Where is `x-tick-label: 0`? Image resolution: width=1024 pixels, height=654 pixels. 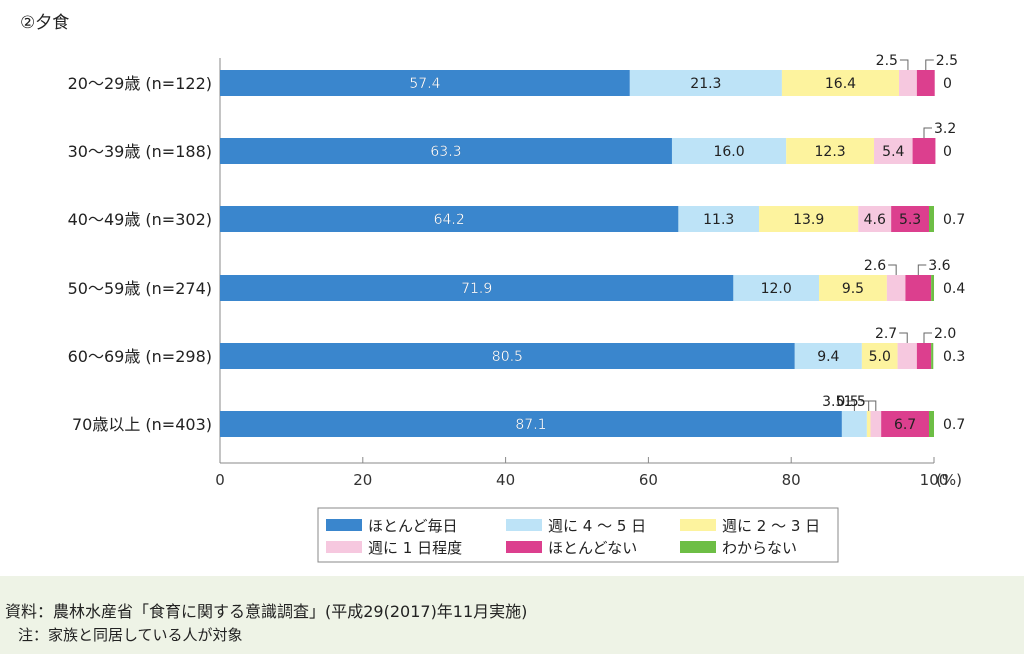
x-tick-label: 0 is located at coordinates (220, 480).